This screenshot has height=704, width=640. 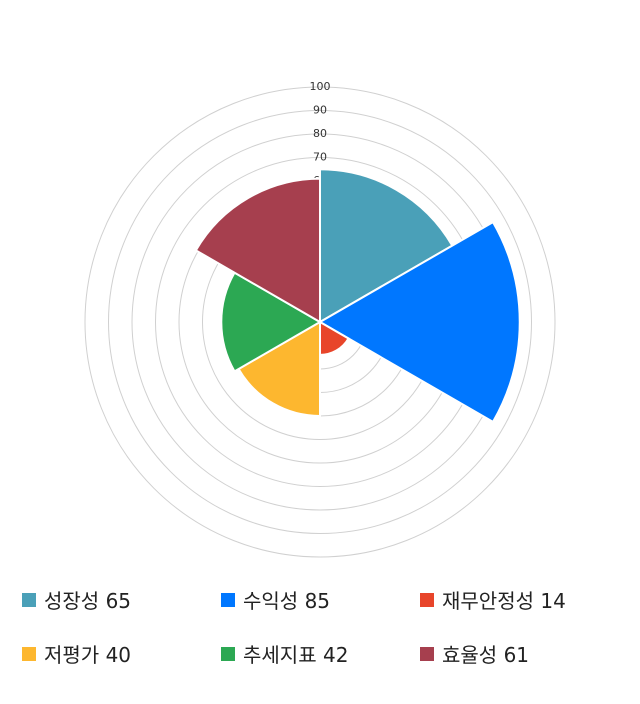 I want to click on legend-name: 추세지표, so click(x=280, y=655).